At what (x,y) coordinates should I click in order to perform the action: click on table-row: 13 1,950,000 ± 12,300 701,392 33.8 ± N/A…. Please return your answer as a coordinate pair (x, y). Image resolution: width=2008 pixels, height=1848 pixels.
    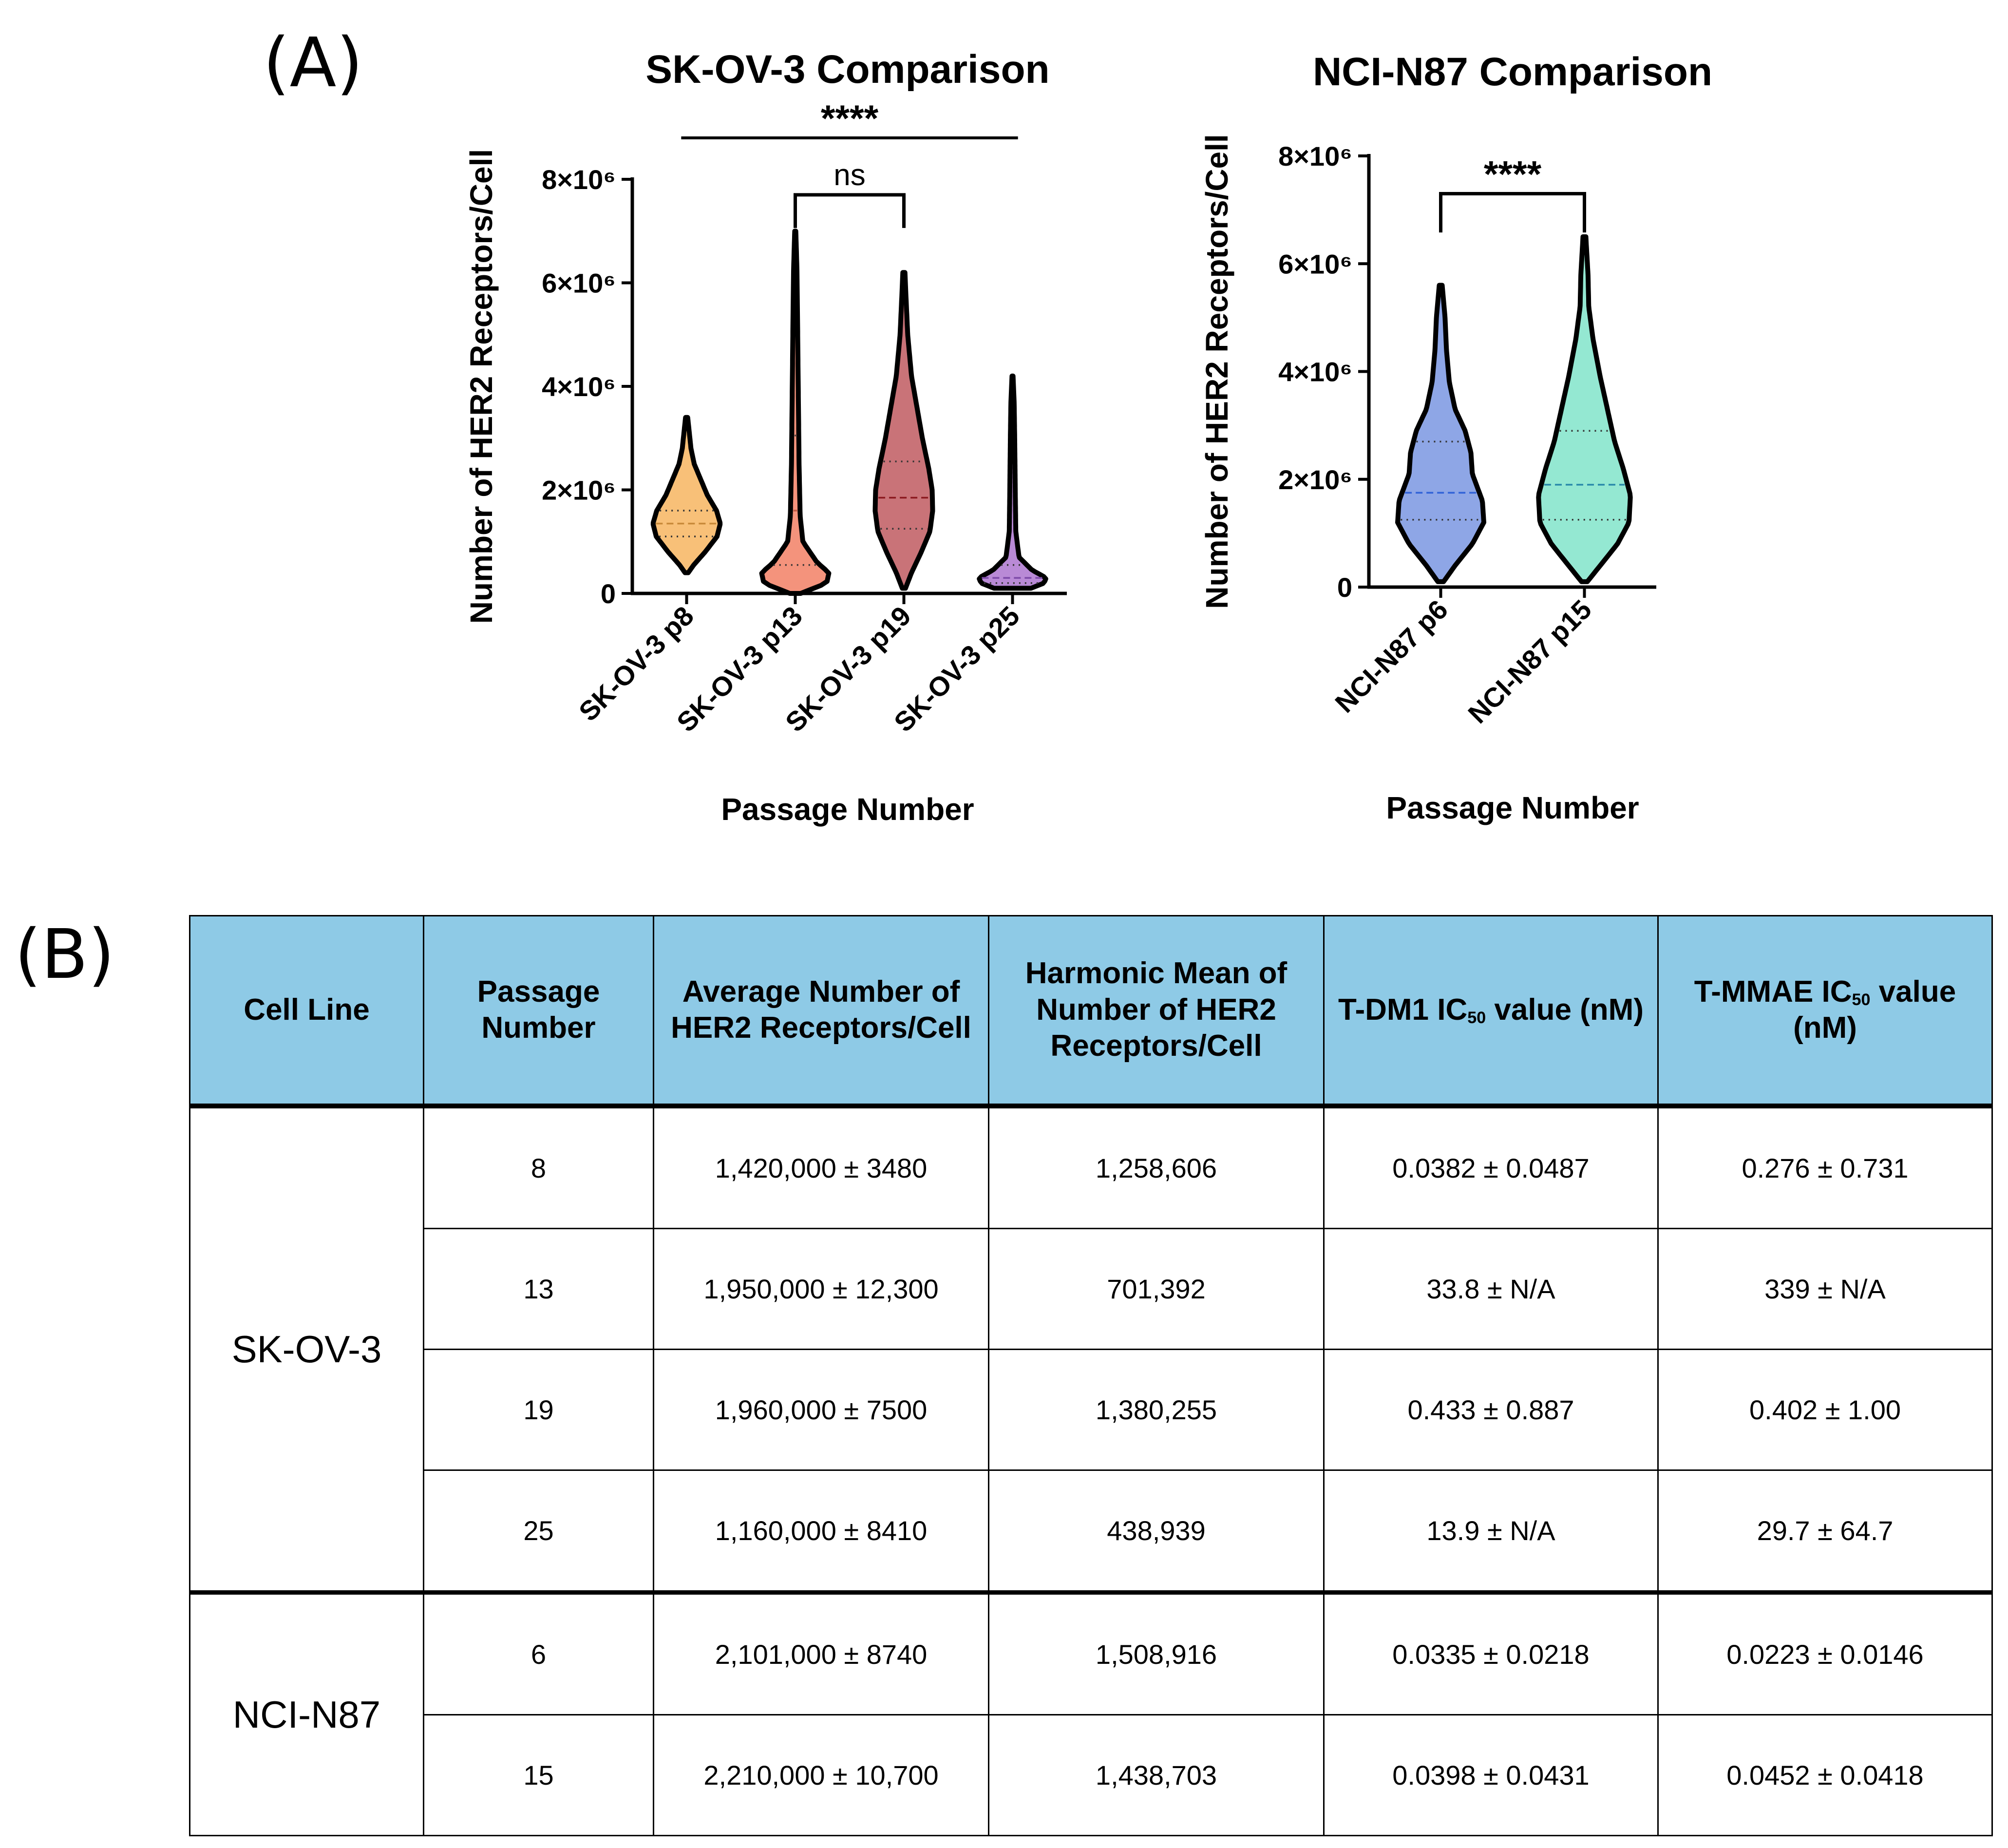
    Looking at the image, I should click on (1091, 1289).